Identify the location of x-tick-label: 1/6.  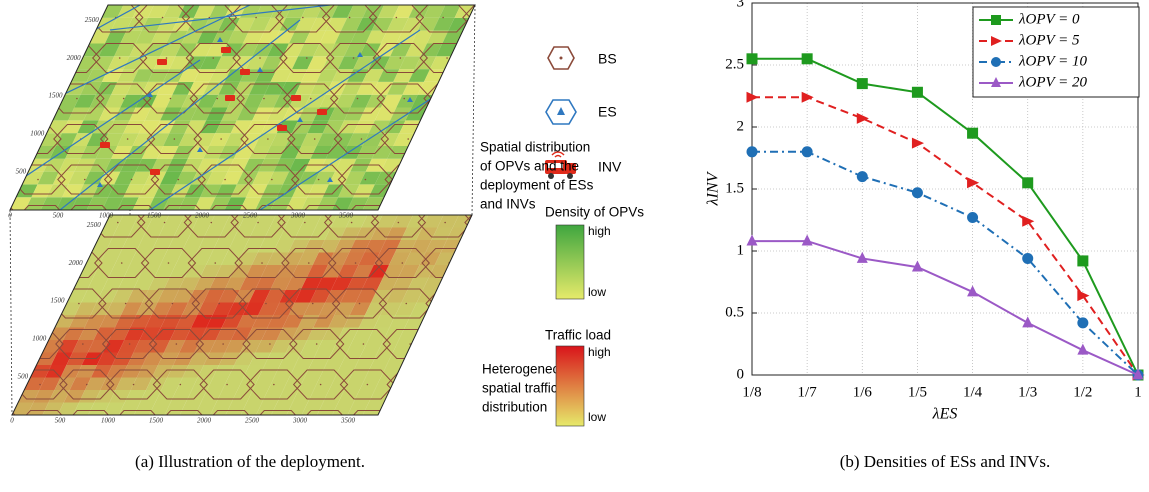
(863, 392).